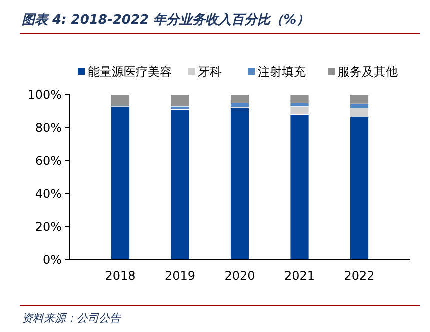  I want to click on x-tick-label: 2019, so click(180, 276).